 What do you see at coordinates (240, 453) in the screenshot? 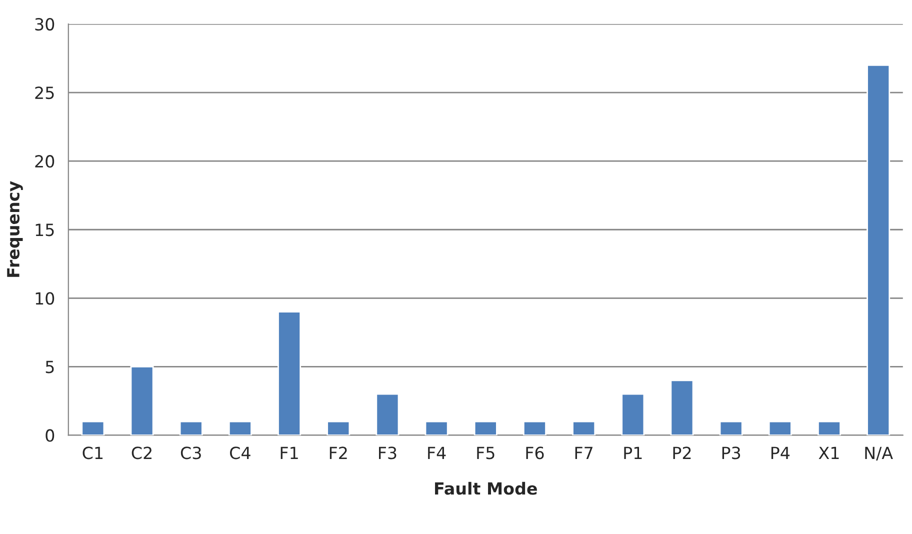
I see `x-tick-label: C4` at bounding box center [240, 453].